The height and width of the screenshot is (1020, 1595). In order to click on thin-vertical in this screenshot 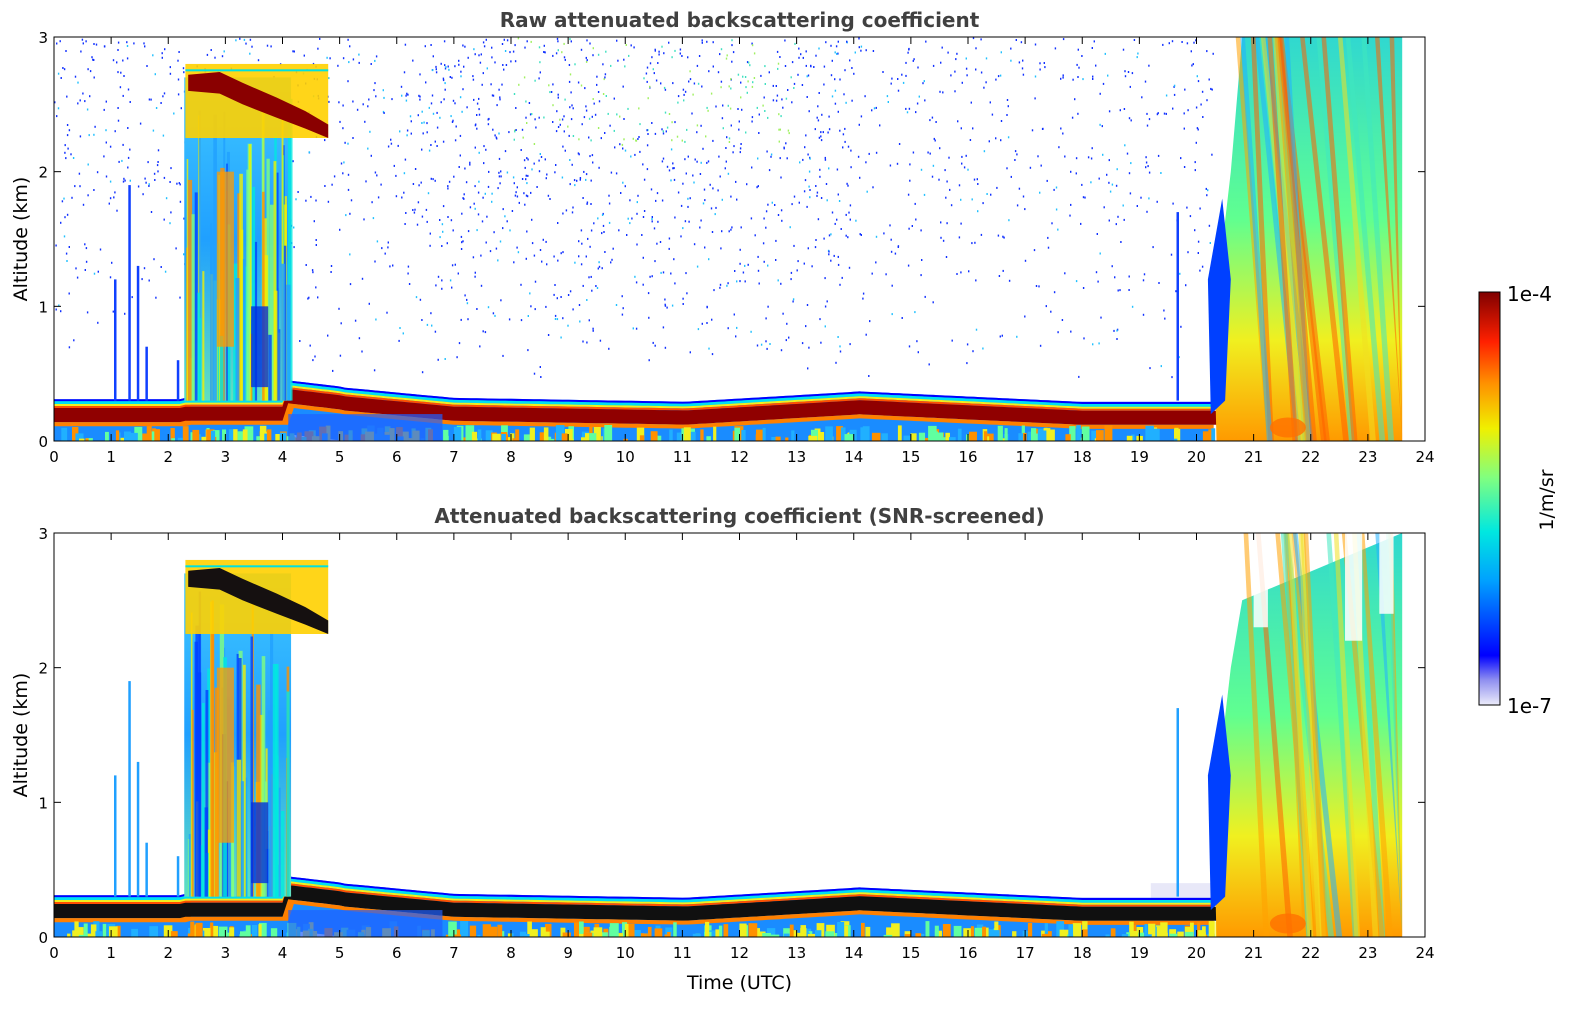, I will do `click(138, 829)`.